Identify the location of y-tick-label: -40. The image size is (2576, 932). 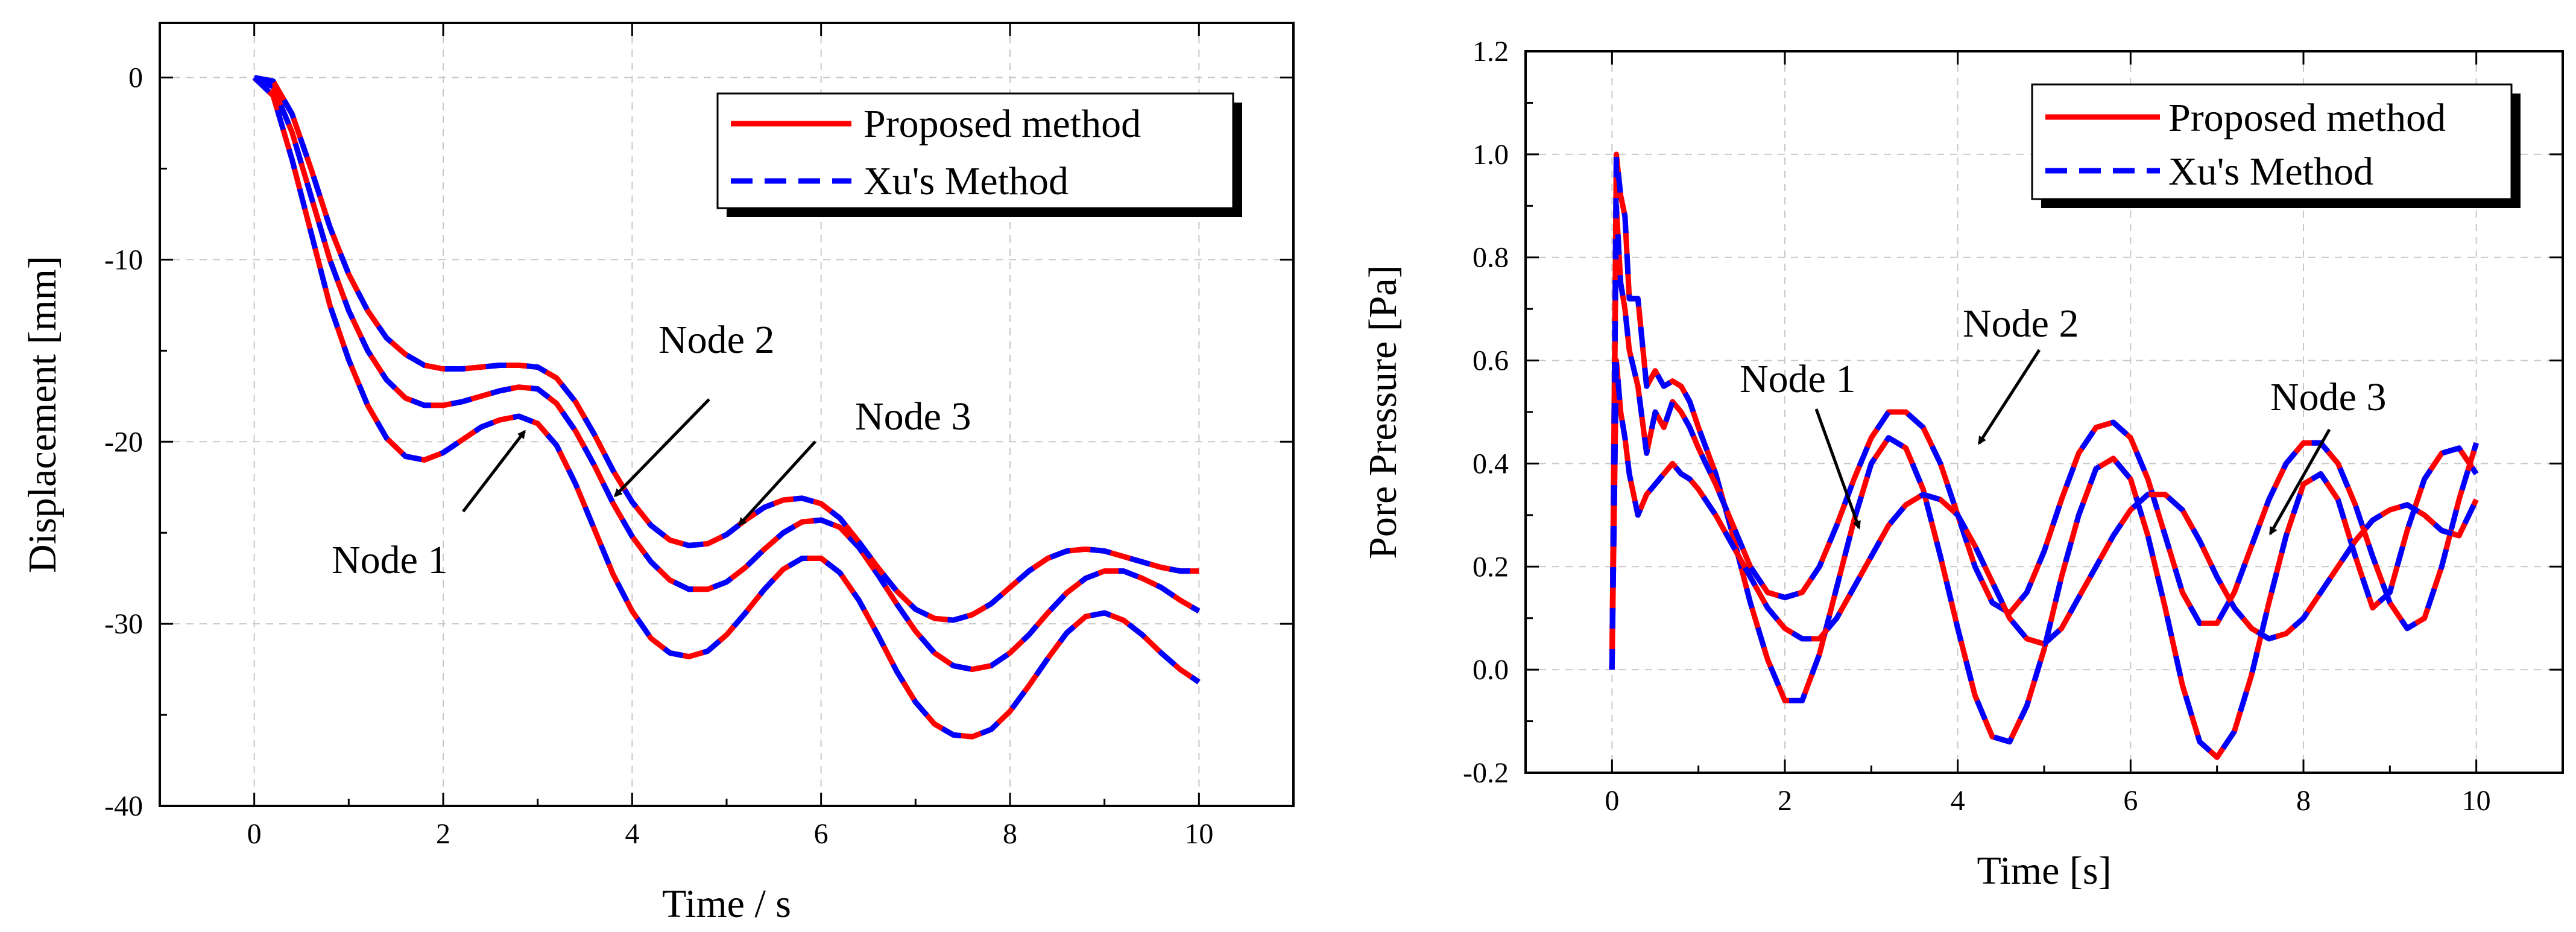
(123, 806).